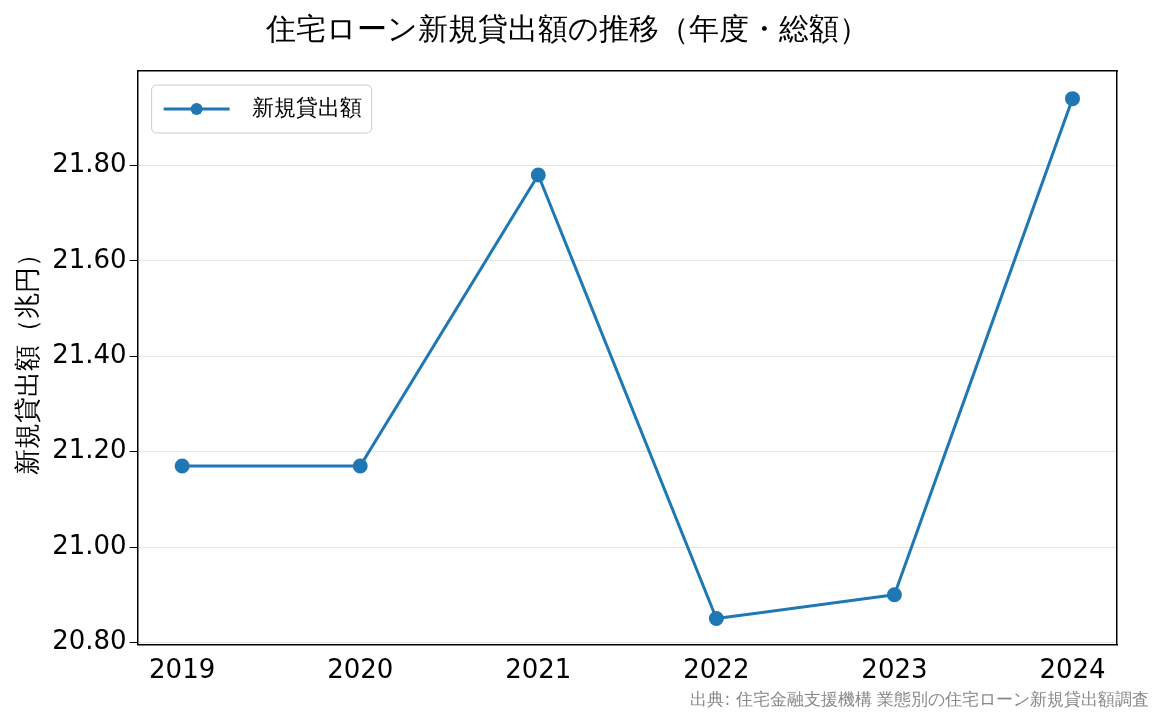 The width and height of the screenshot is (1165, 725). I want to click on y-axis-title: 新規貸出額（兆円）, so click(27, 357).